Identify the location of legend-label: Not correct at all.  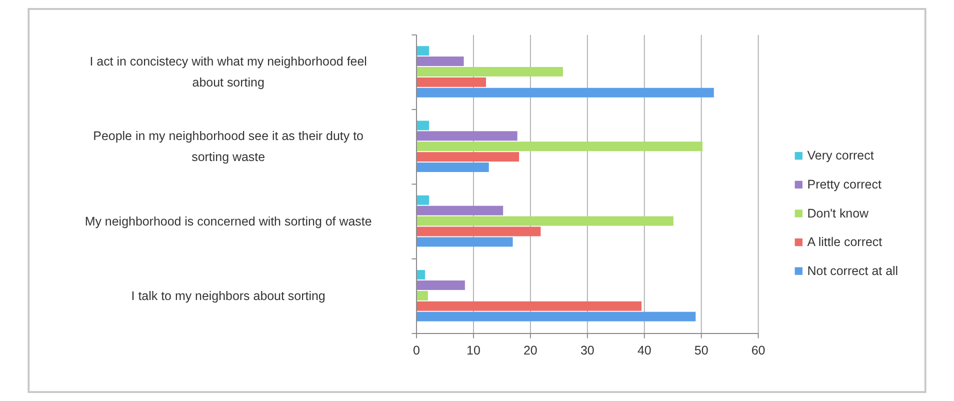
(852, 271).